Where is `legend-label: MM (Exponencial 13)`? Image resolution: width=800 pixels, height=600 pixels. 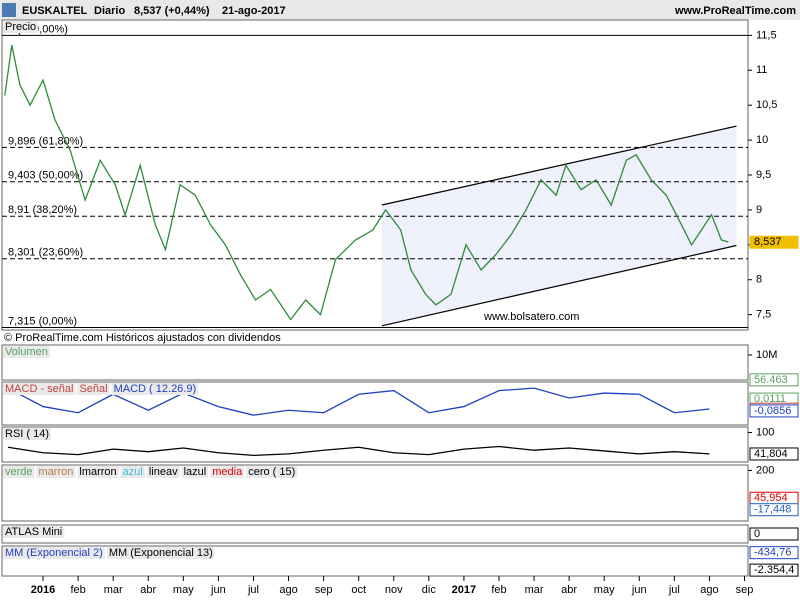 legend-label: MM (Exponencial 13) is located at coordinates (161, 553).